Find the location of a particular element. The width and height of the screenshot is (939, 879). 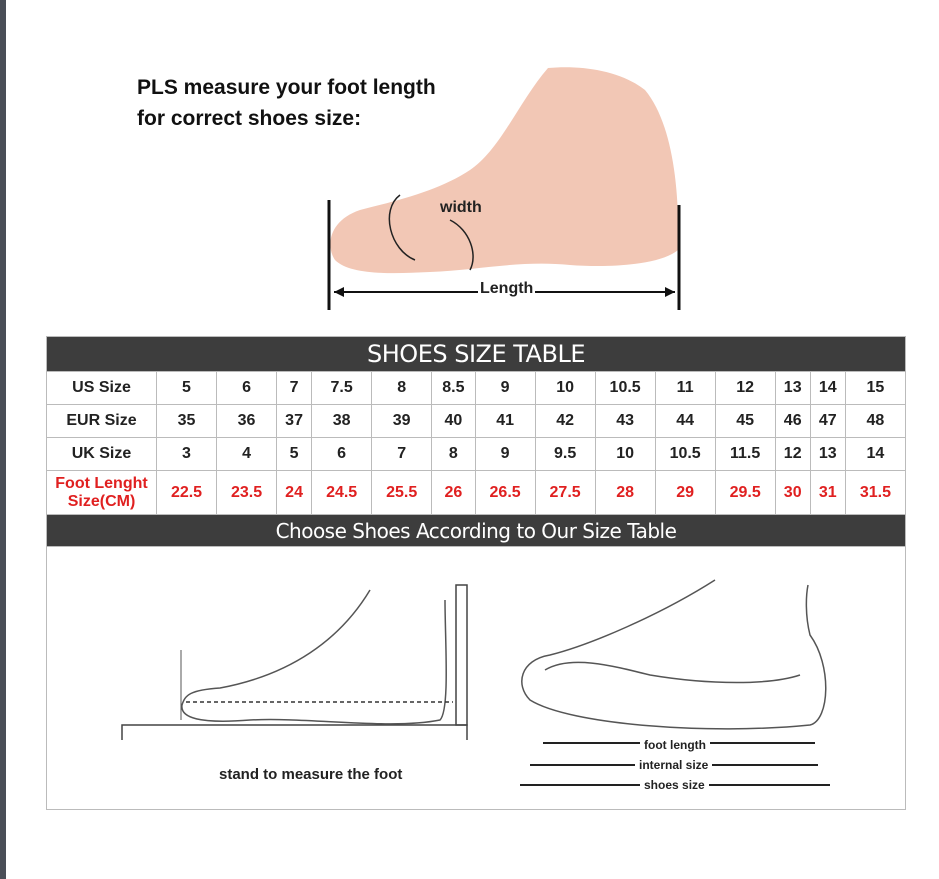

shoes-size-label: shoes size is located at coordinates (674, 785).